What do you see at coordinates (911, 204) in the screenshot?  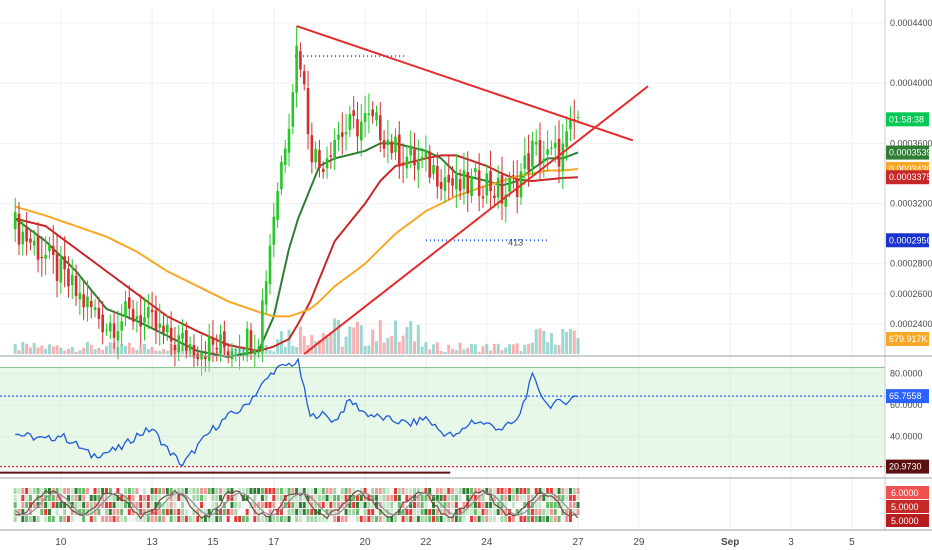 I see `price-tick-3: 0.0003200` at bounding box center [911, 204].